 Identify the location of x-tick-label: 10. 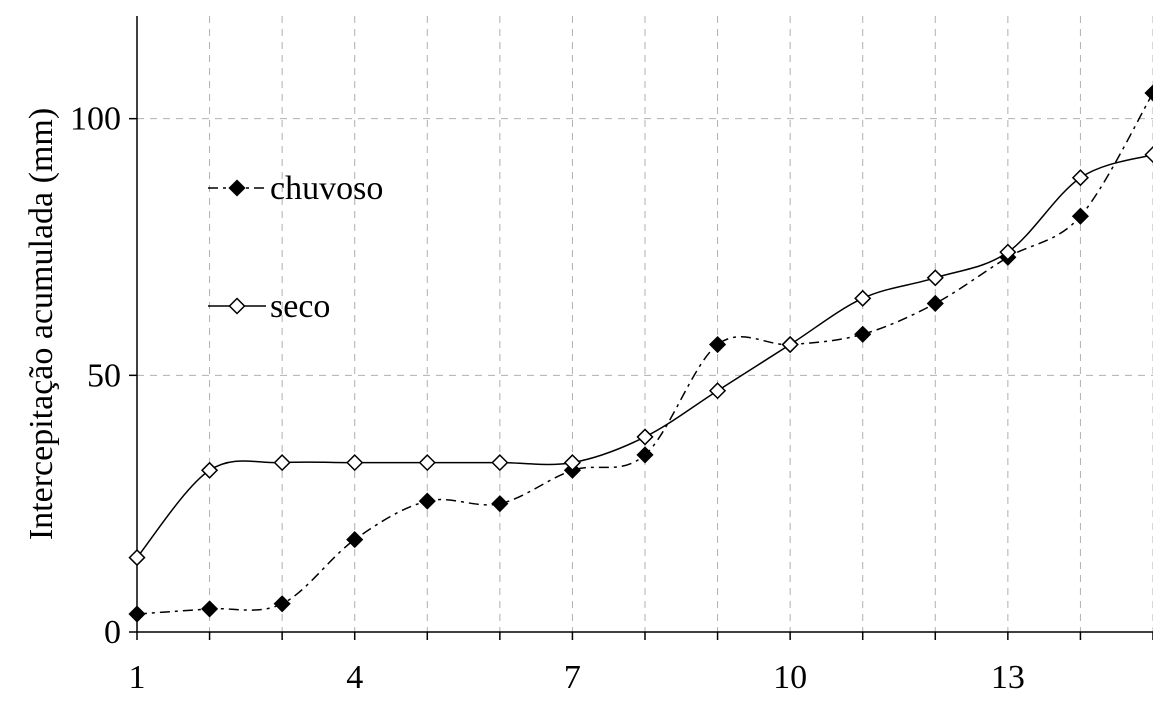
(790, 677).